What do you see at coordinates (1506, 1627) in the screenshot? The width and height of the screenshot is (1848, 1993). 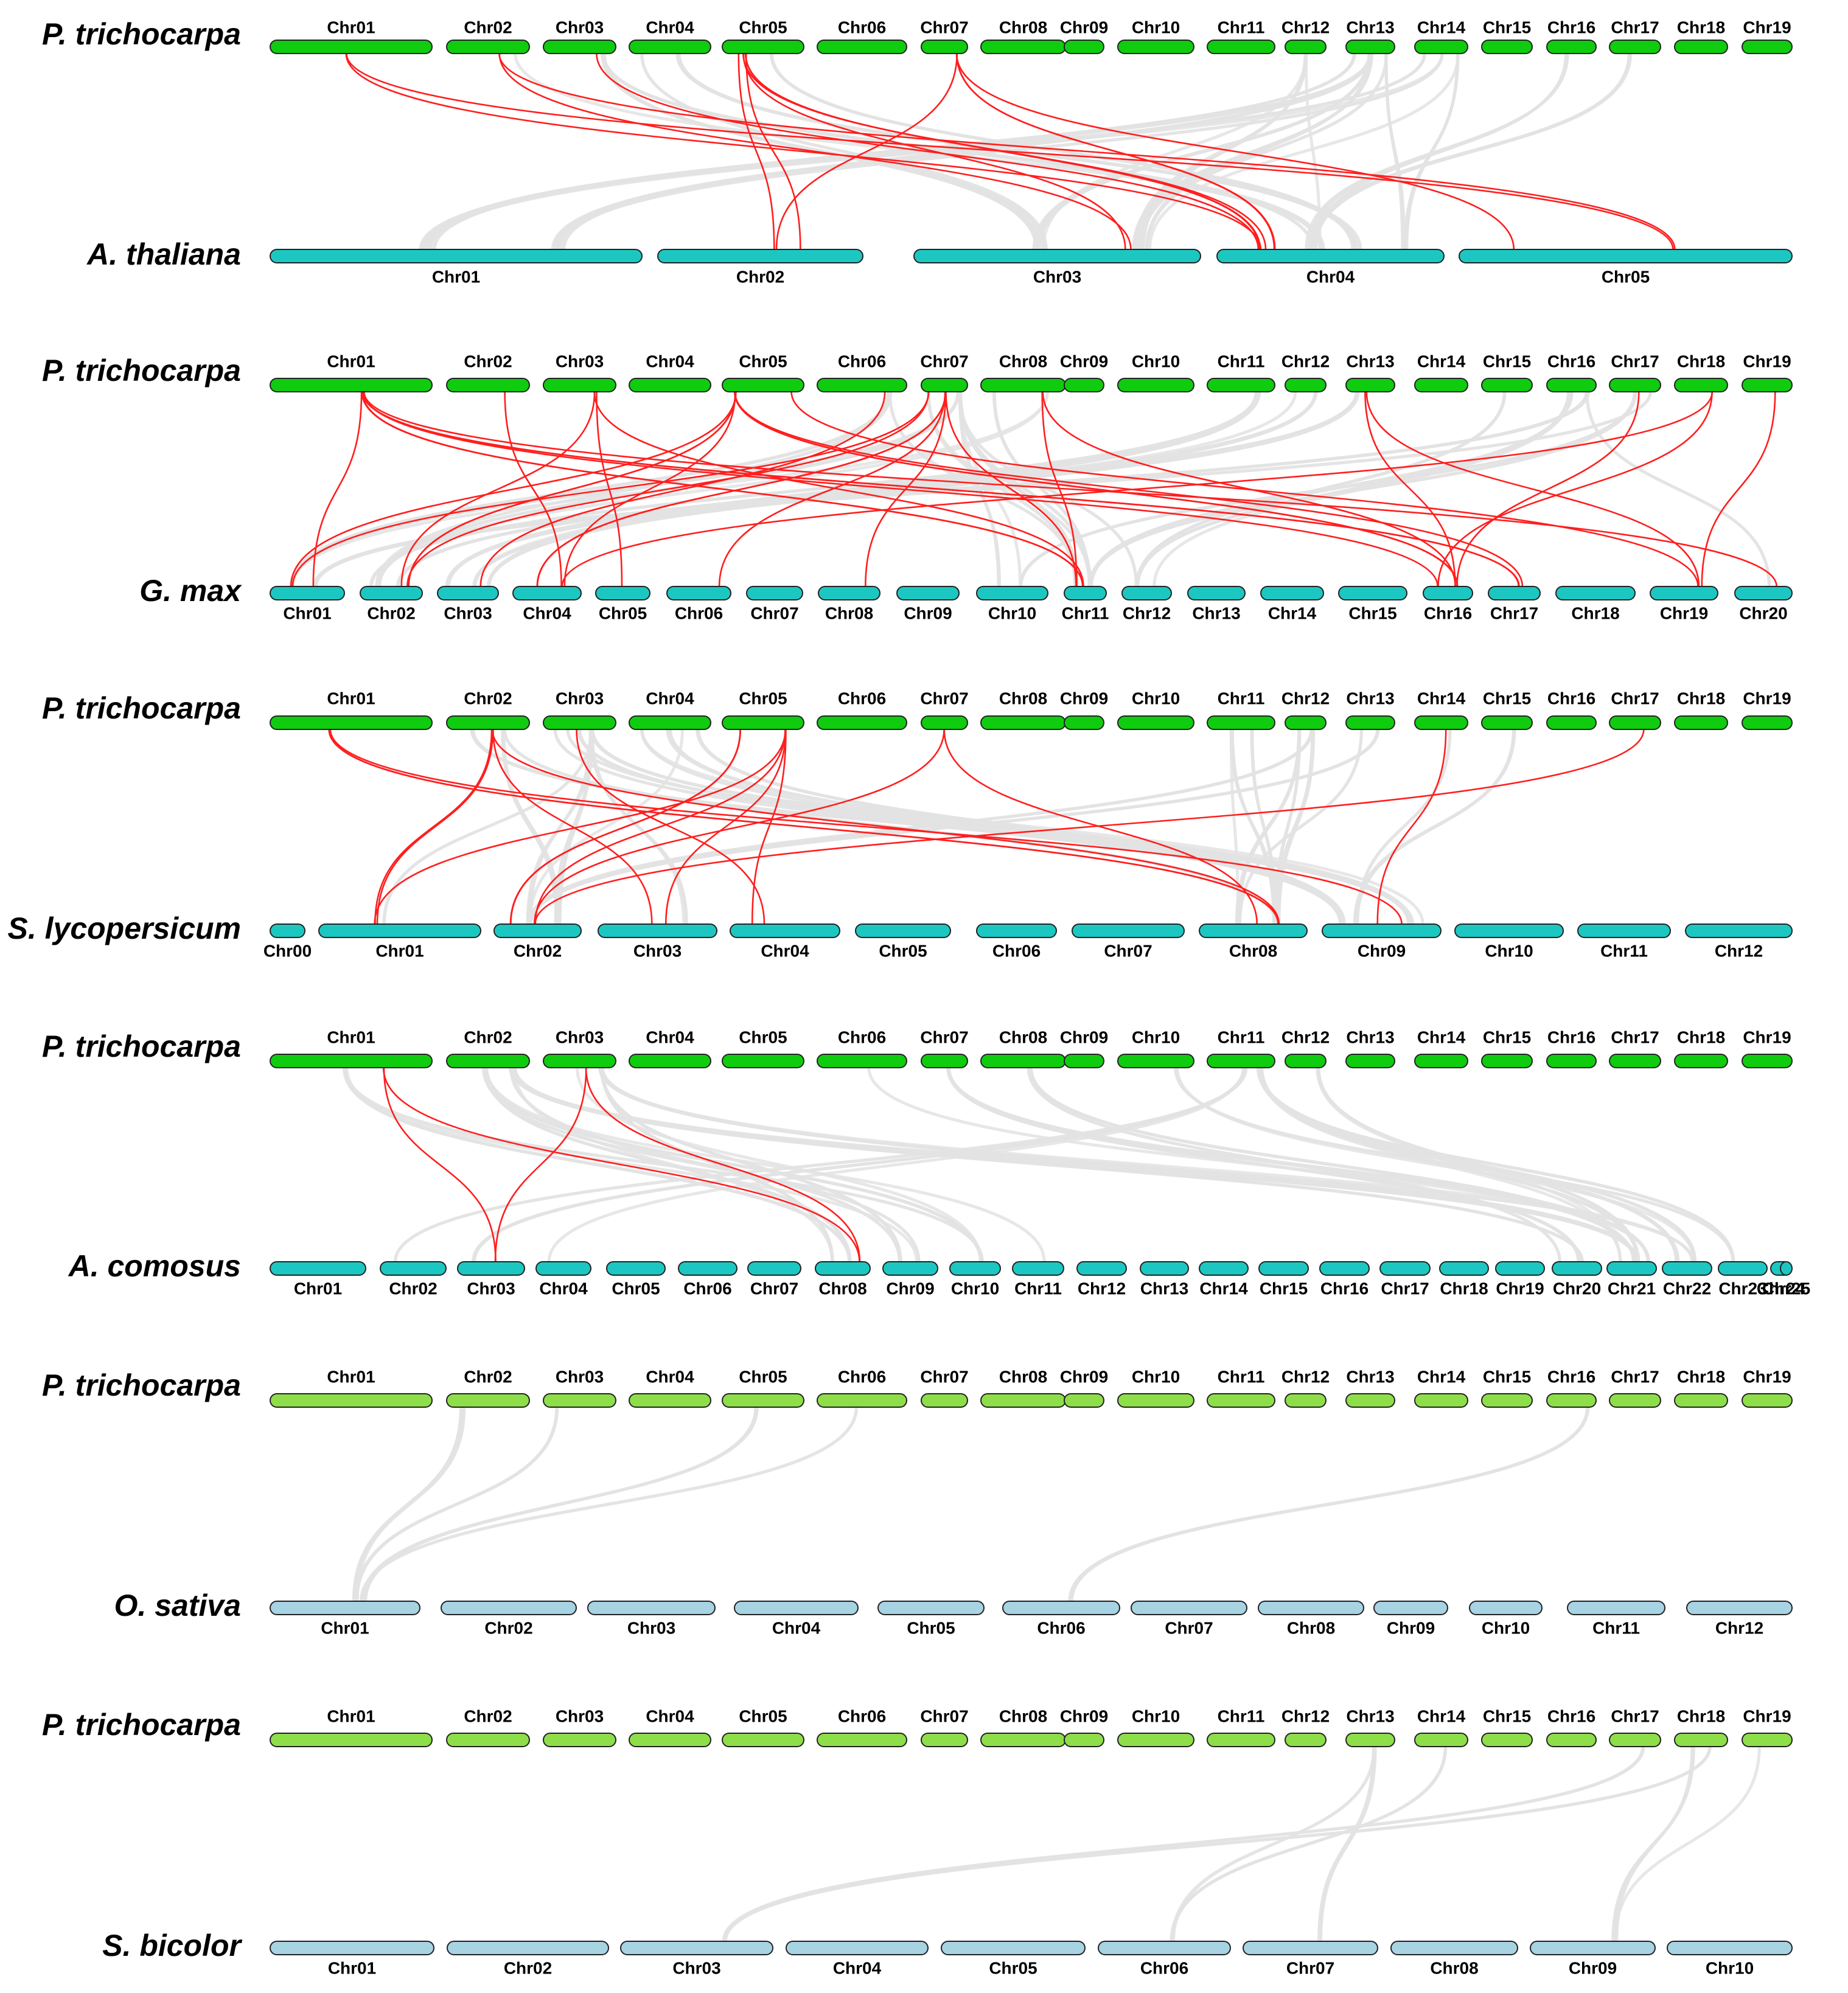 I see `chromosome-label: Chr10` at bounding box center [1506, 1627].